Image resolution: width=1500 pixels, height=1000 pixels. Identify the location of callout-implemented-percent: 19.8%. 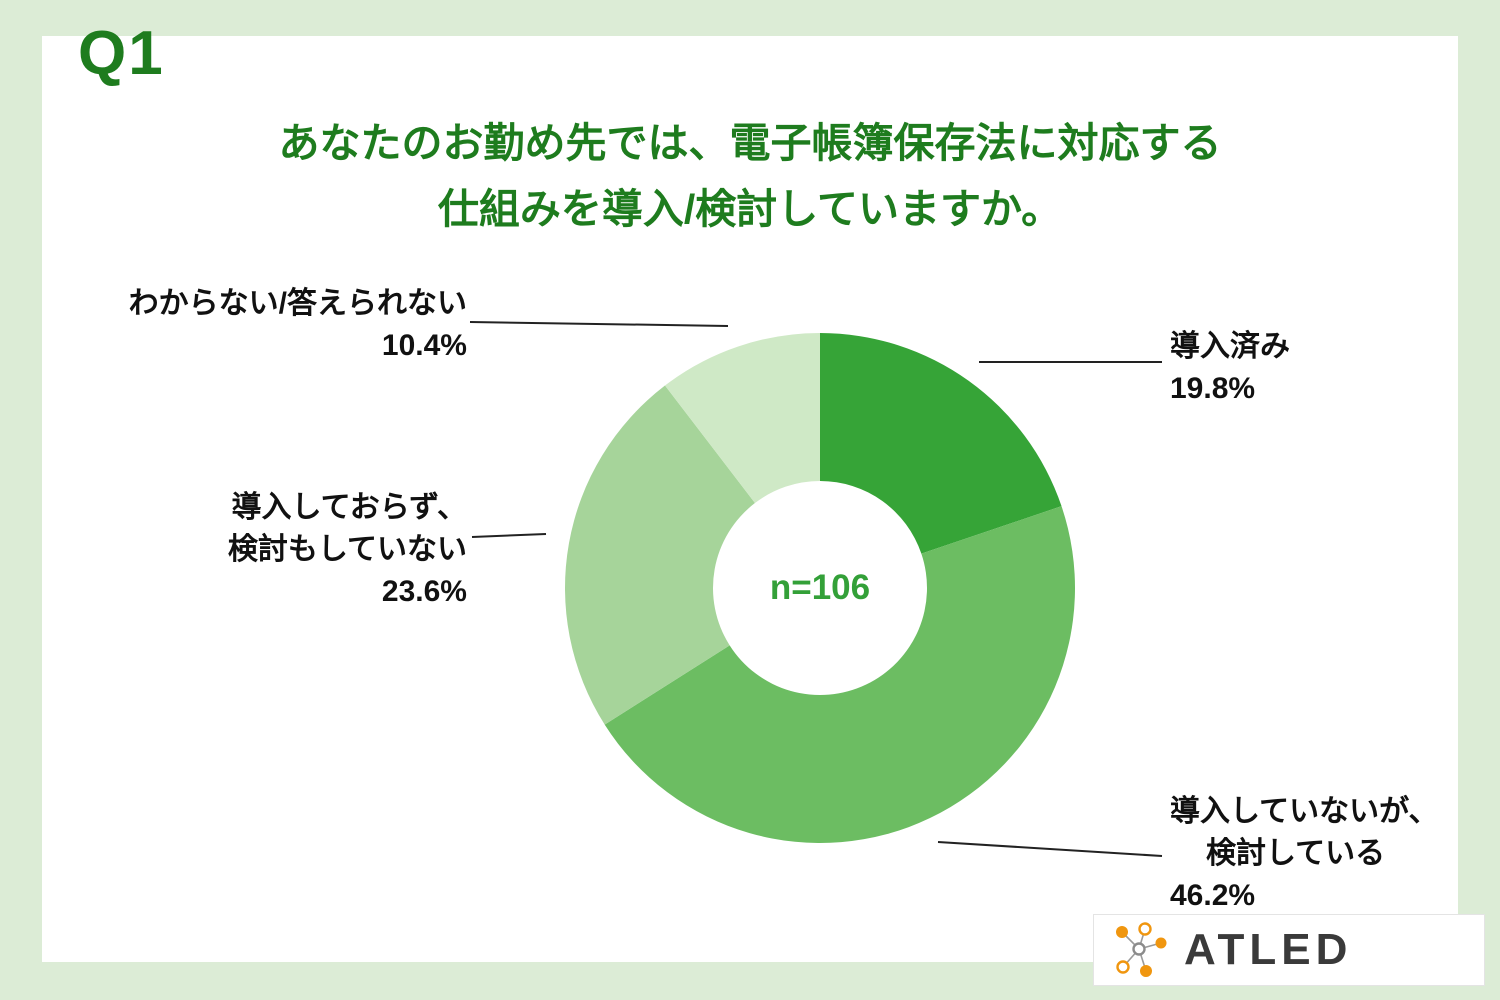
(1213, 388).